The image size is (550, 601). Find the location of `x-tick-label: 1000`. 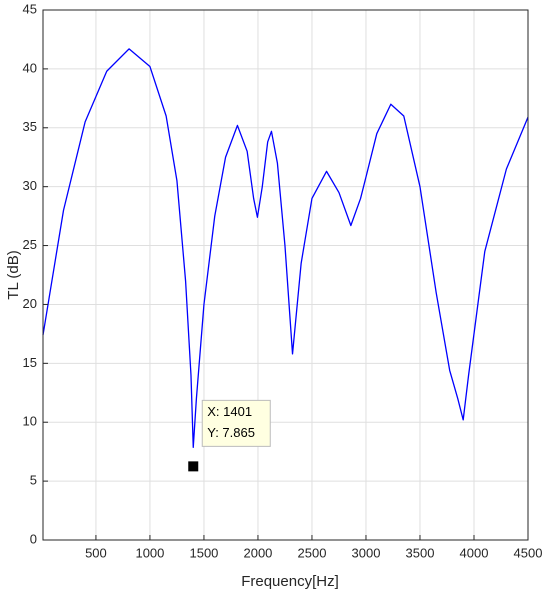

x-tick-label: 1000 is located at coordinates (149, 552).